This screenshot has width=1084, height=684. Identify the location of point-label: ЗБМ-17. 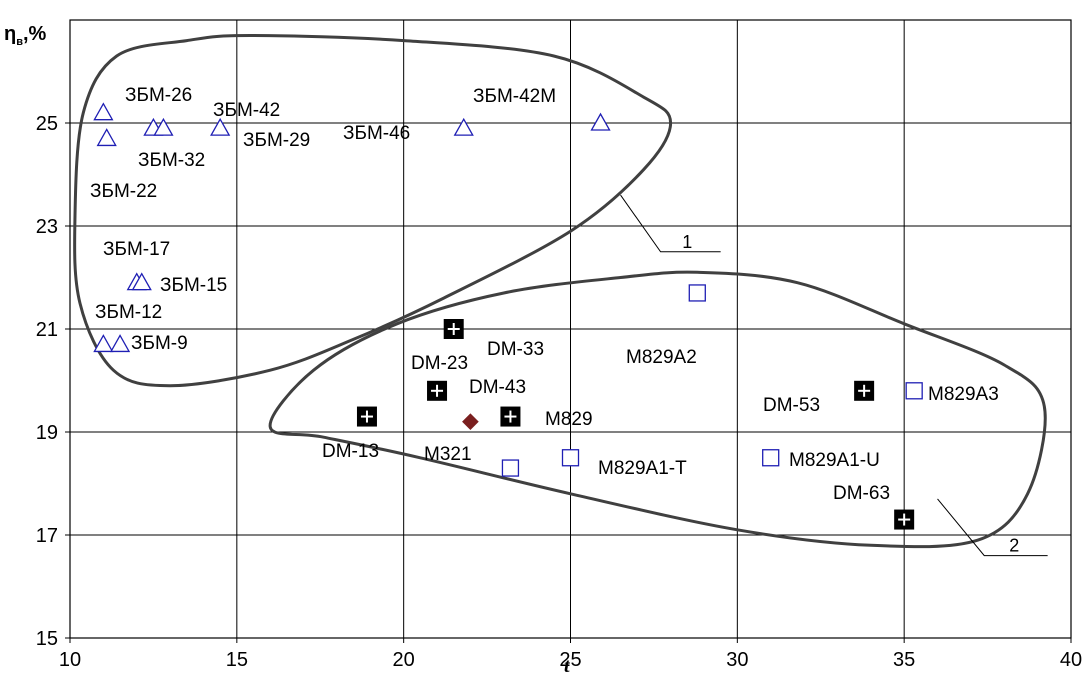
(136, 249).